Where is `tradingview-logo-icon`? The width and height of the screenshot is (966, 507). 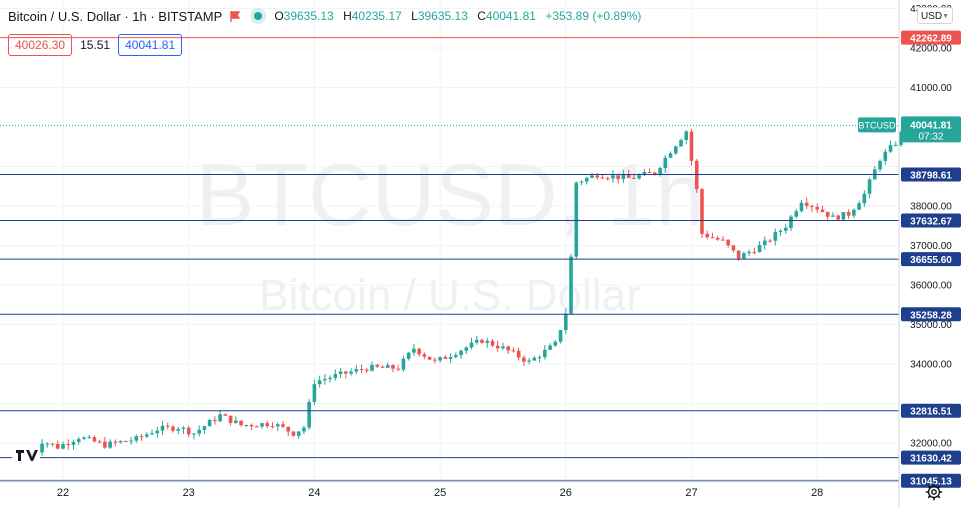 tradingview-logo-icon is located at coordinates (26, 455).